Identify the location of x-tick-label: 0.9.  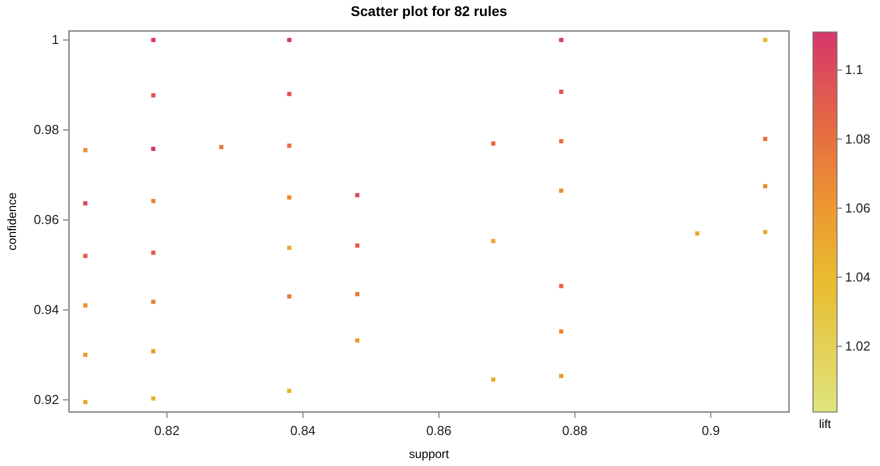
(711, 430).